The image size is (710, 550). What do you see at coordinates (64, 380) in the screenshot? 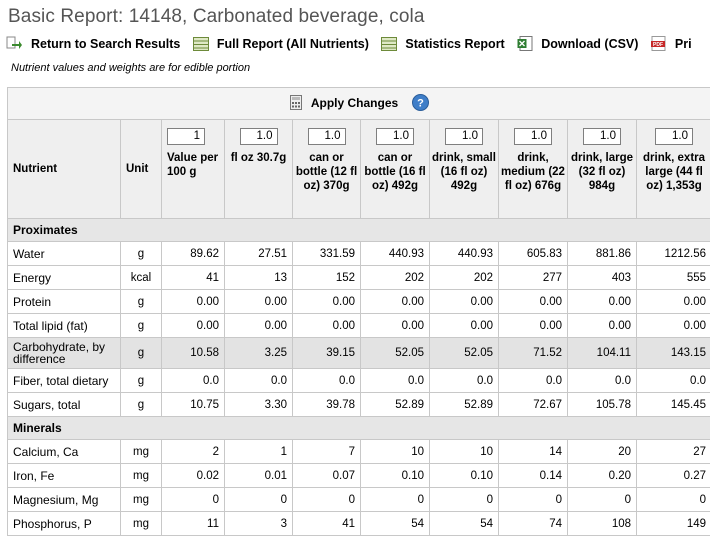
I see `nutrient-name: Fiber, total dietary` at bounding box center [64, 380].